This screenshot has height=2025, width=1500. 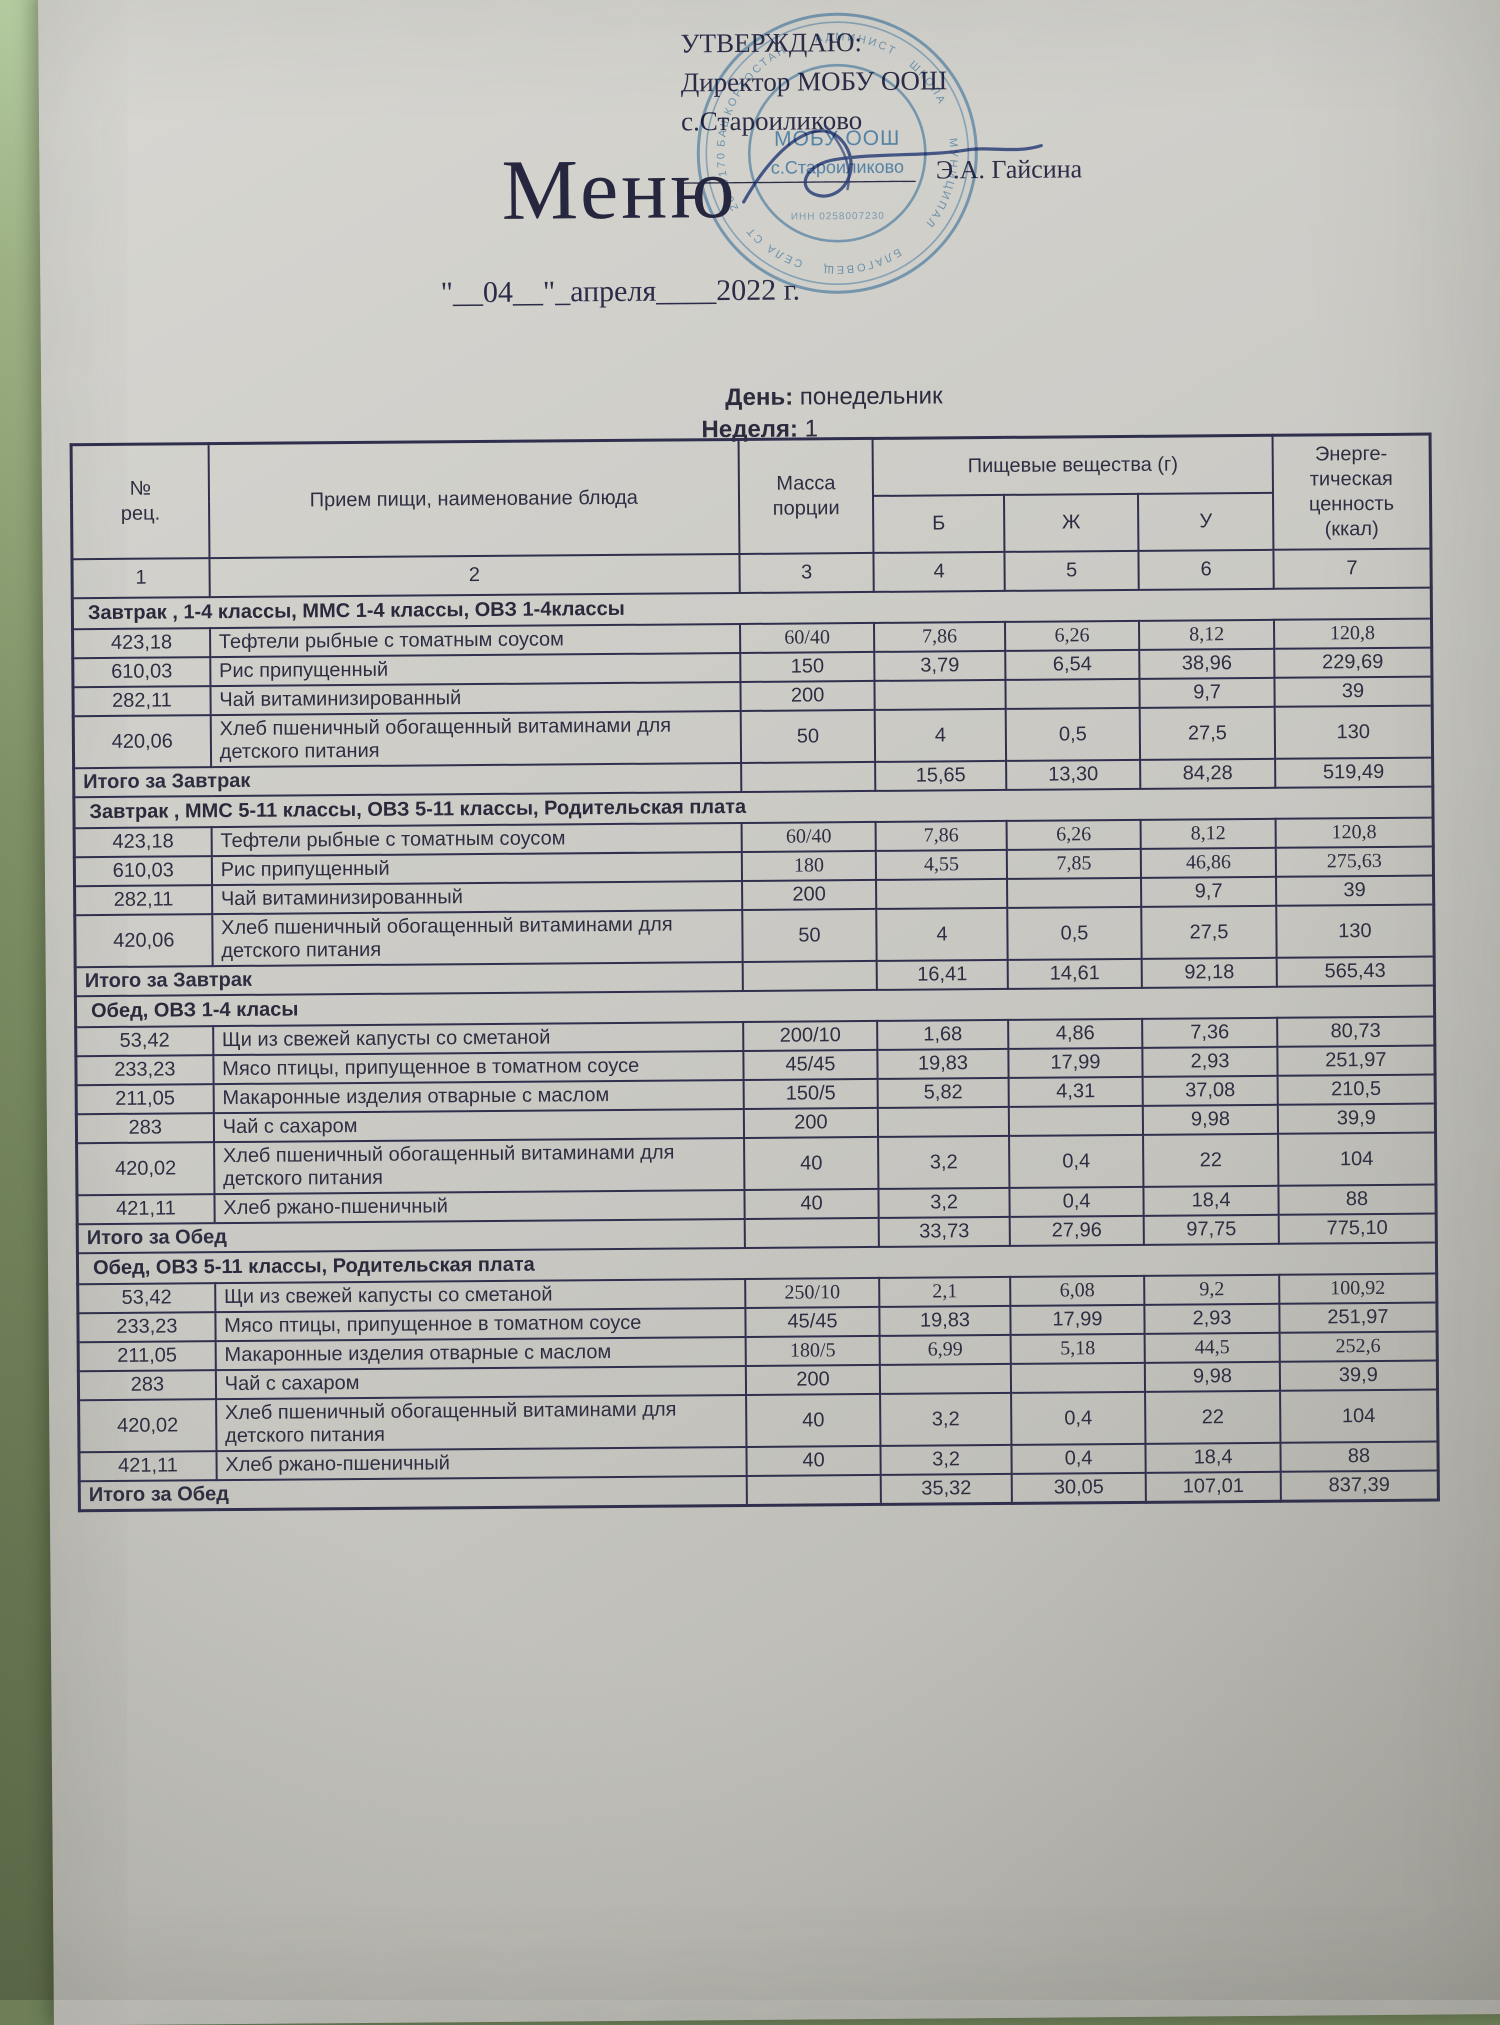 I want to click on cell-u: 7,36, so click(x=1210, y=1032).